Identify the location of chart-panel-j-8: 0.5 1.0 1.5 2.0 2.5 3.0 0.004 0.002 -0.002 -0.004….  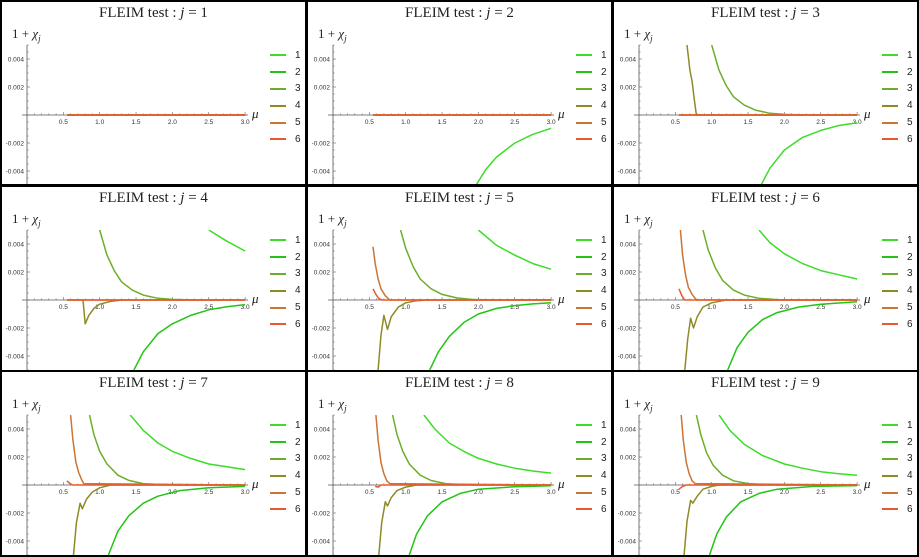
(459, 463).